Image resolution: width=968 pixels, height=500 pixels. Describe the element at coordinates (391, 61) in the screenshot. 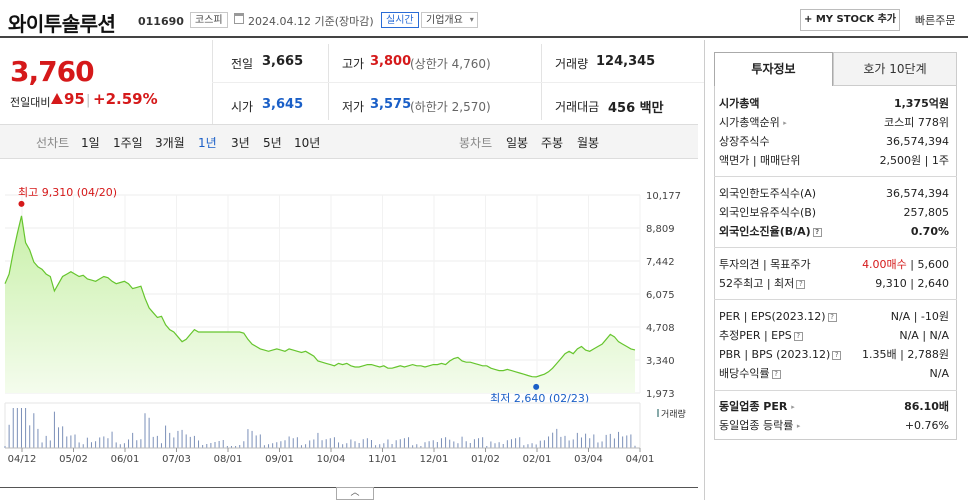

I see `high-value: 3,800` at that location.